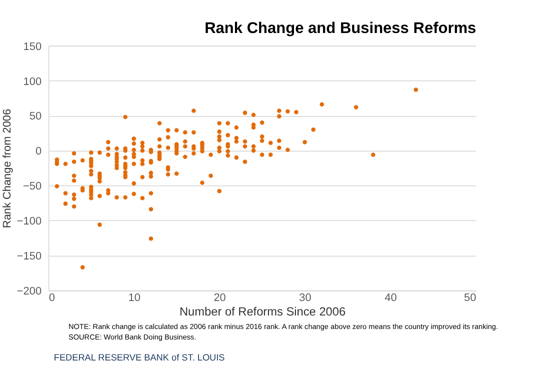  Describe the element at coordinates (38, 152) in the screenshot. I see `y-tick-label: 0` at that location.